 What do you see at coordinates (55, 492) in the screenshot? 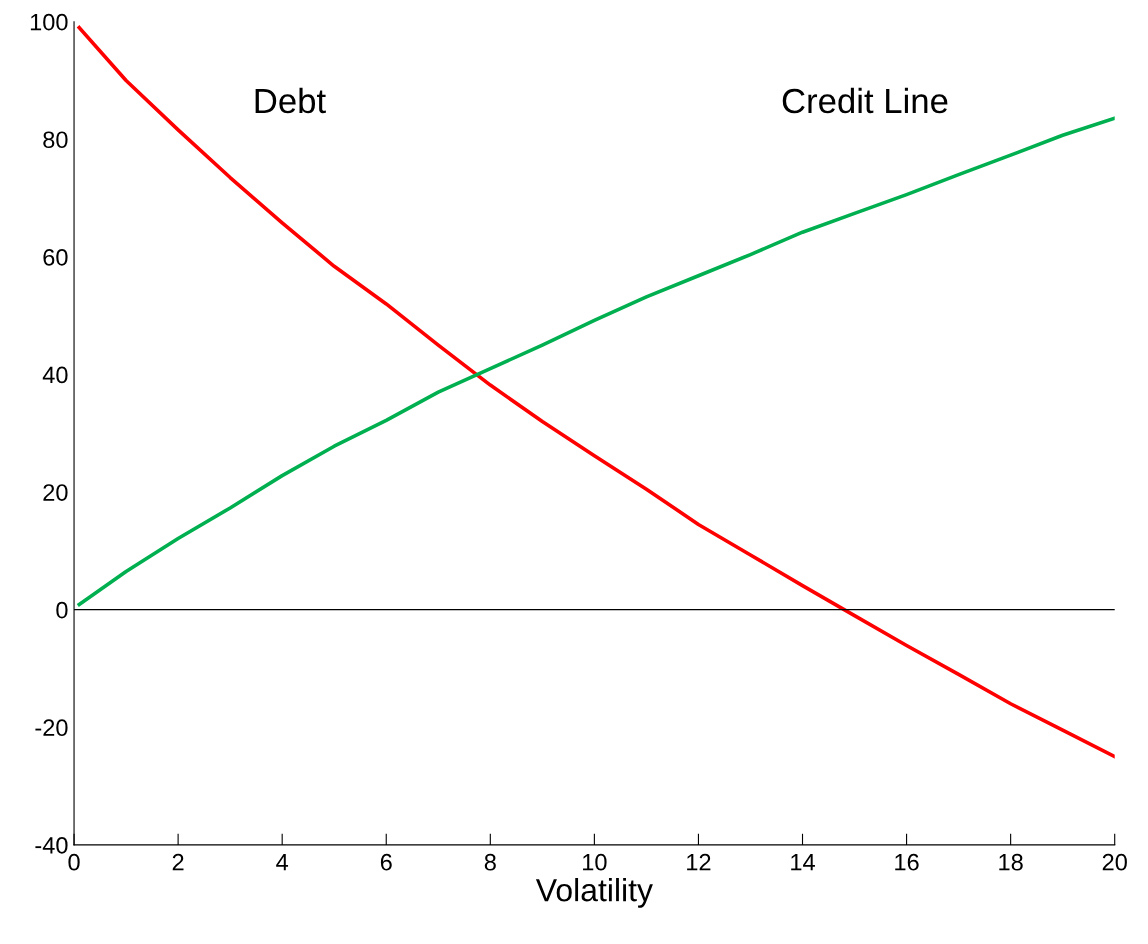
I see `y-tick-label: 20` at bounding box center [55, 492].